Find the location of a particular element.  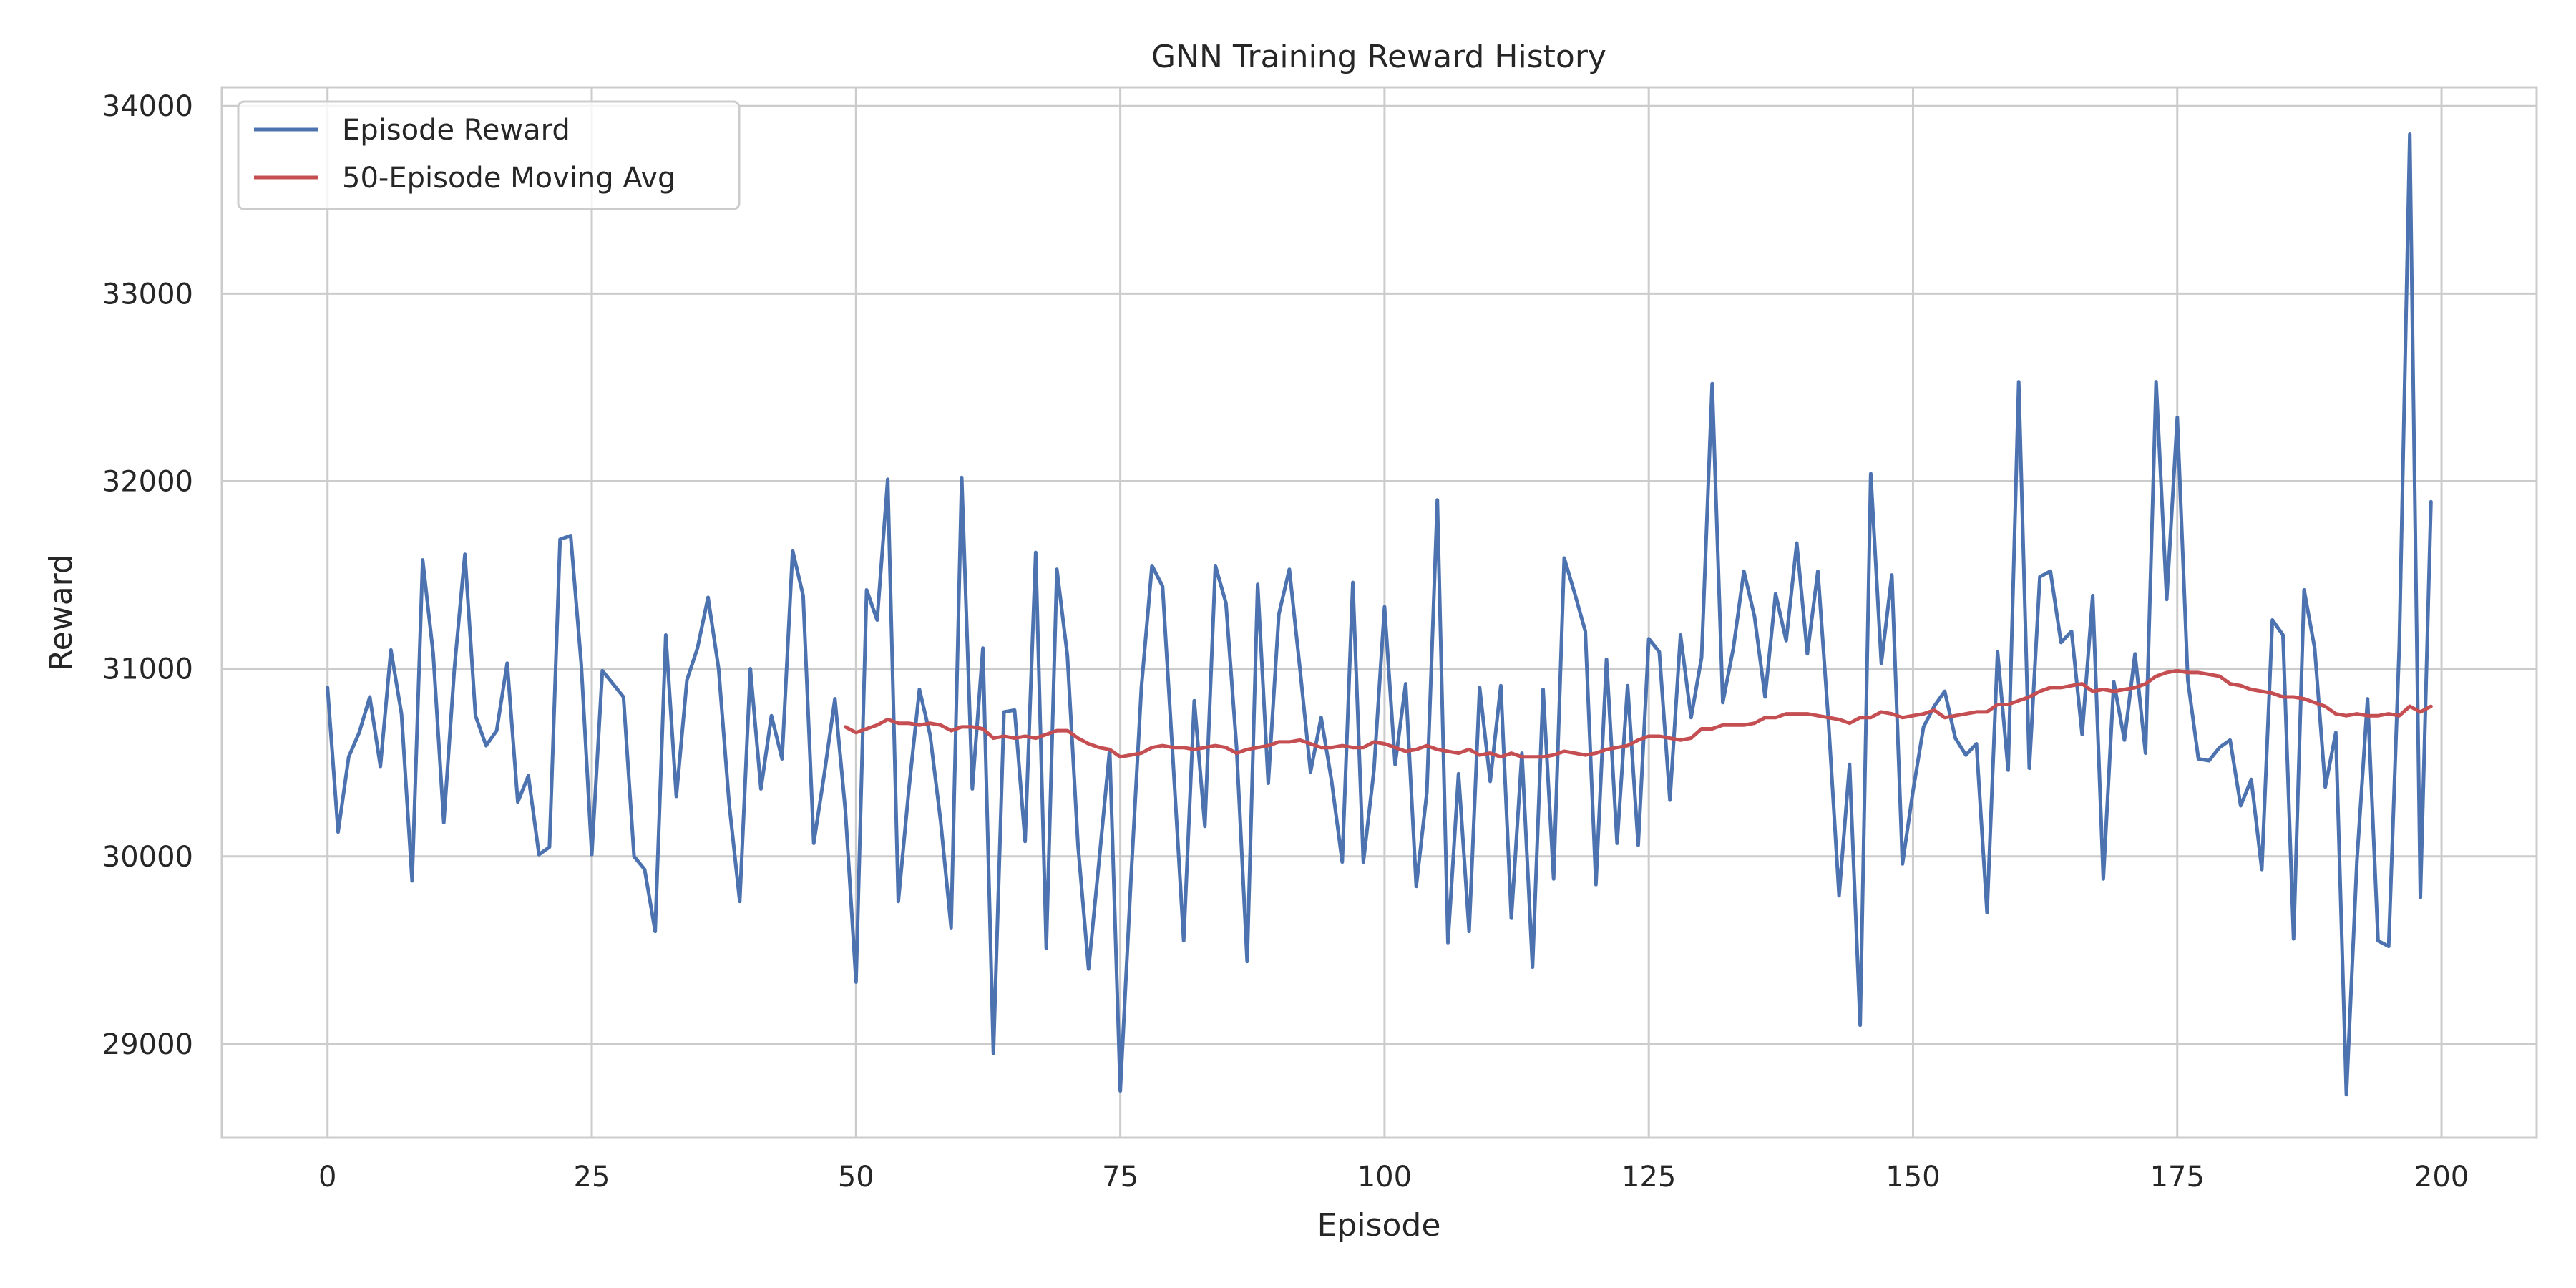

x-tick-labels: 0 25 50 75 100 125 150 175 200 is located at coordinates (1393, 1177).